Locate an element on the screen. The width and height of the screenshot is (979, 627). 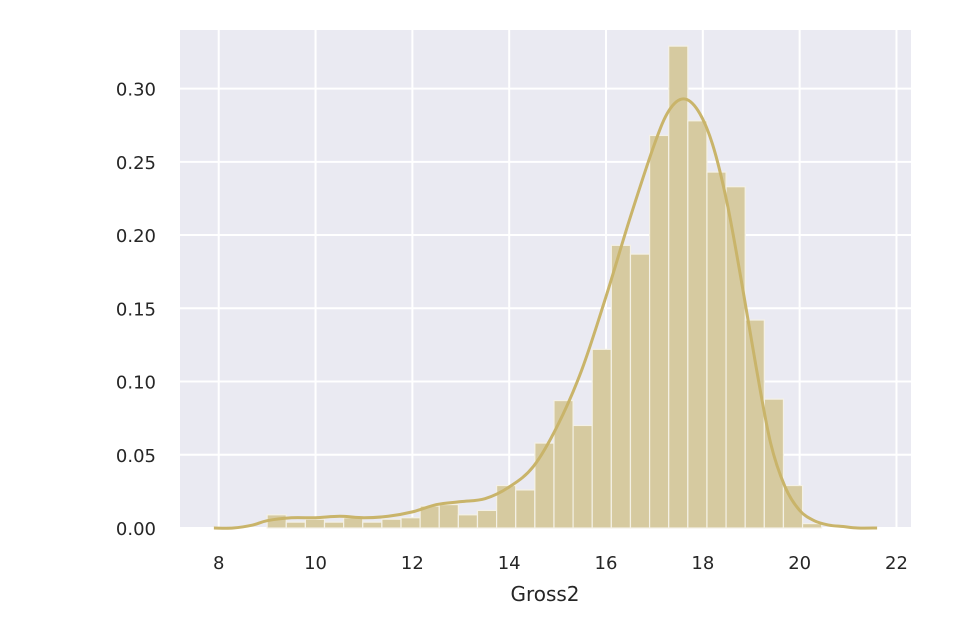
y-axis-ticks: 0.00 0.05 0.10 0.15 0.20 0.25 0.30 is located at coordinates (136, 310).